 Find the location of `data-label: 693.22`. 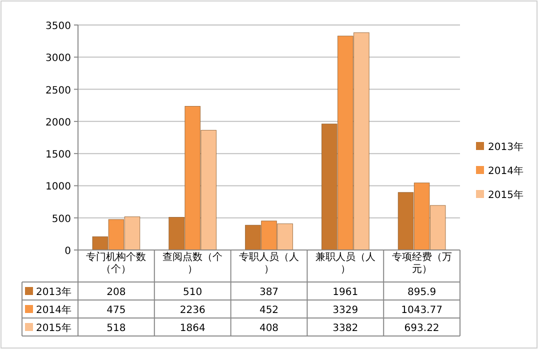

data-label: 693.22 is located at coordinates (422, 328).